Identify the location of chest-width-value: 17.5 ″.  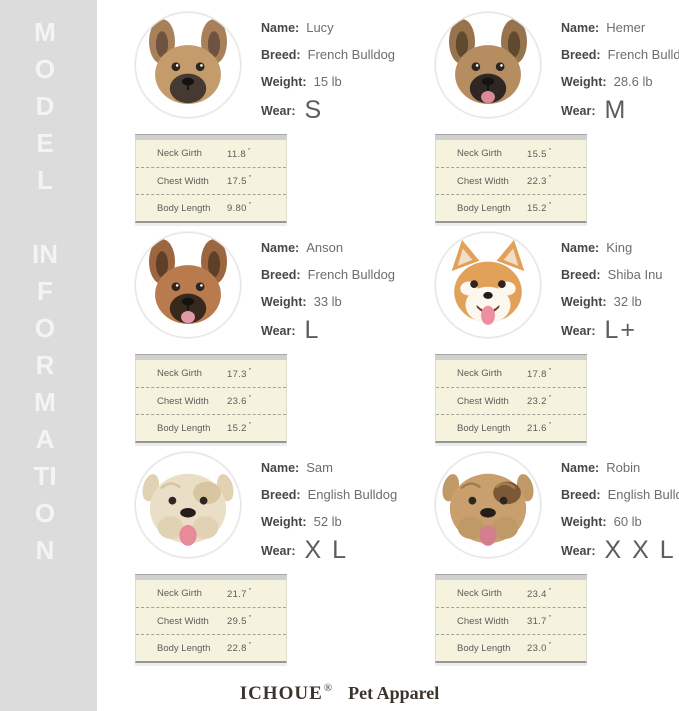
(239, 181).